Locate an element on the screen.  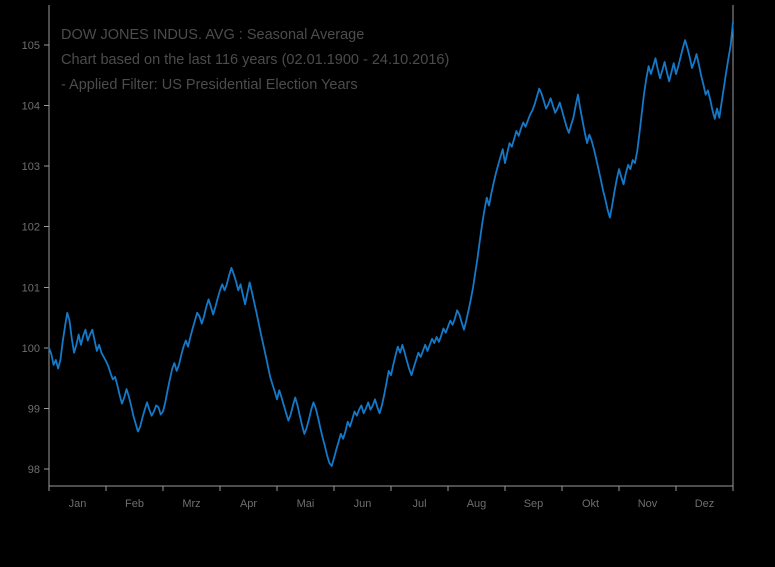
x-tick-label: Sep is located at coordinates (534, 504).